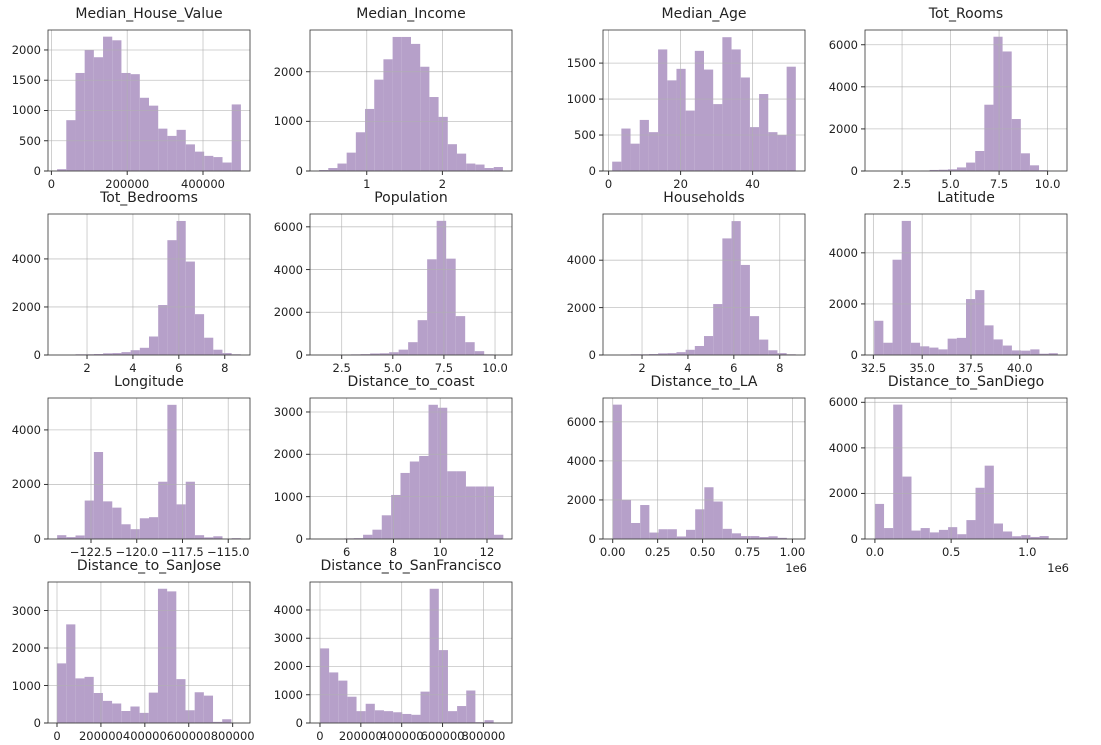 The image size is (1101, 745). What do you see at coordinates (704, 14) in the screenshot?
I see `chart-title: Median_Age` at bounding box center [704, 14].